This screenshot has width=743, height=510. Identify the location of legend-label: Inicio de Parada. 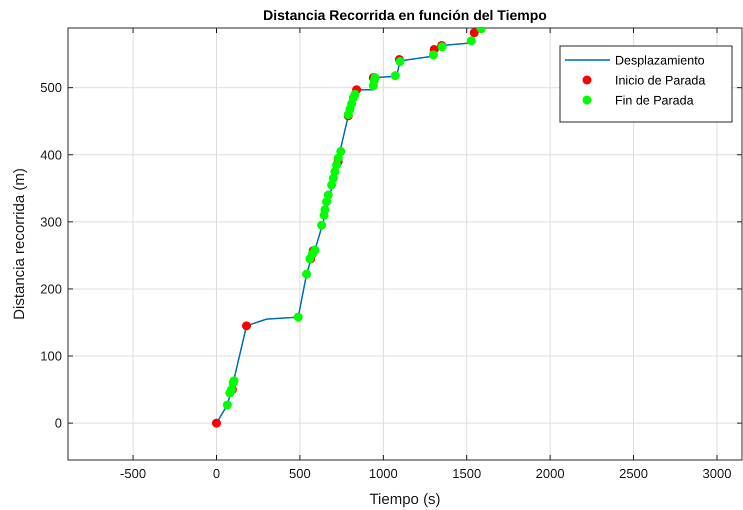
(660, 81).